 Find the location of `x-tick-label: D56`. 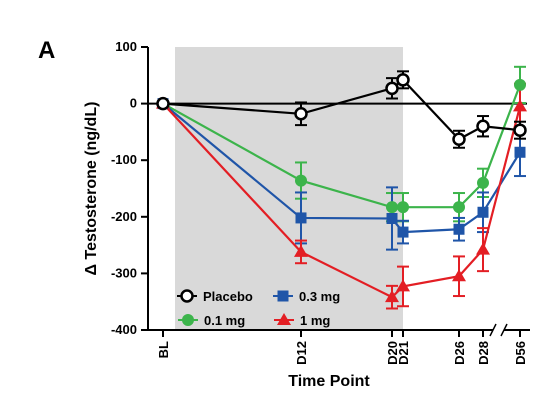

x-tick-label: D56 is located at coordinates (520, 353).